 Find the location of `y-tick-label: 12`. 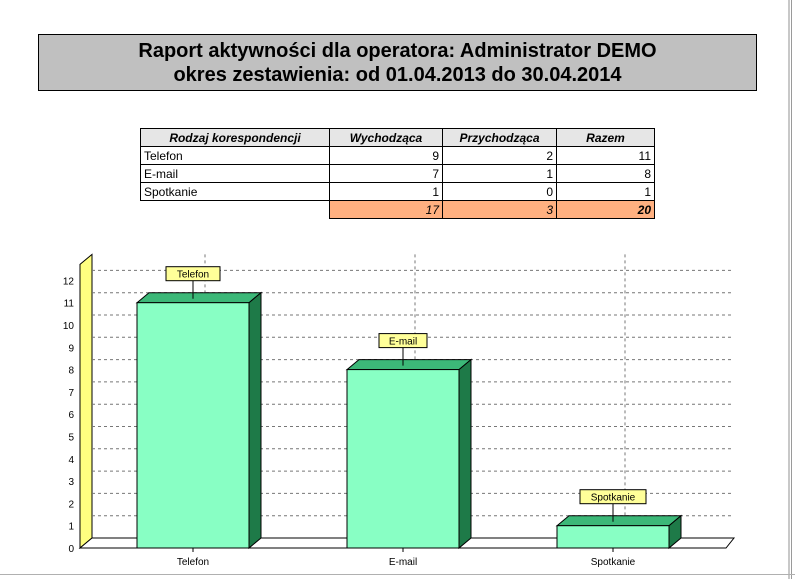

y-tick-label: 12 is located at coordinates (69, 281).